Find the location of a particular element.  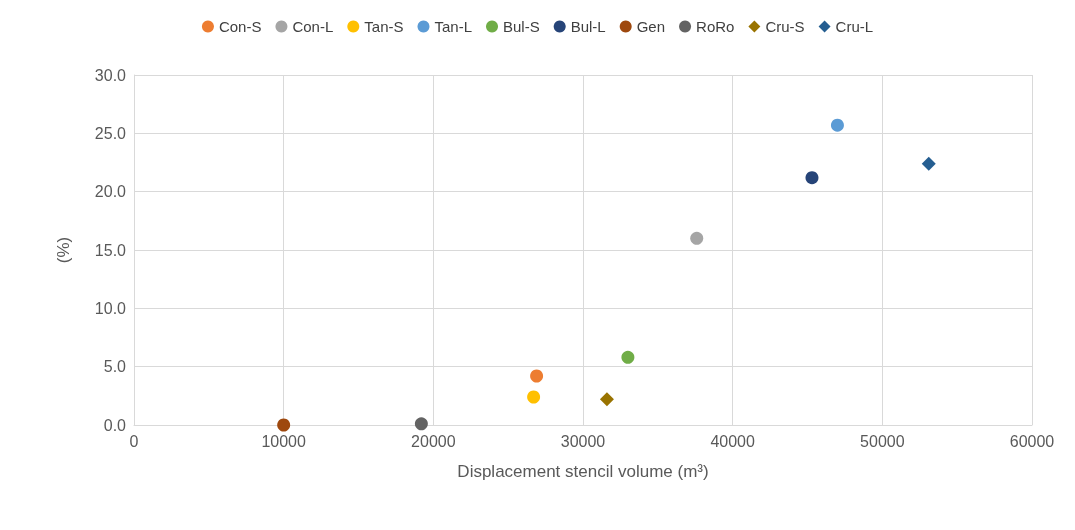

x-tick-label: 40000 is located at coordinates (733, 441).